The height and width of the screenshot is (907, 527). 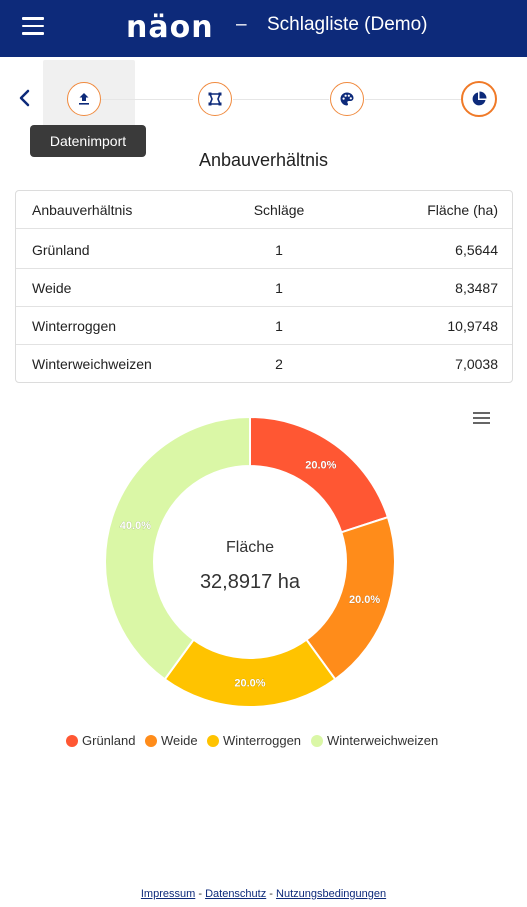 What do you see at coordinates (250, 547) in the screenshot?
I see `chart-center-label: Fläche` at bounding box center [250, 547].